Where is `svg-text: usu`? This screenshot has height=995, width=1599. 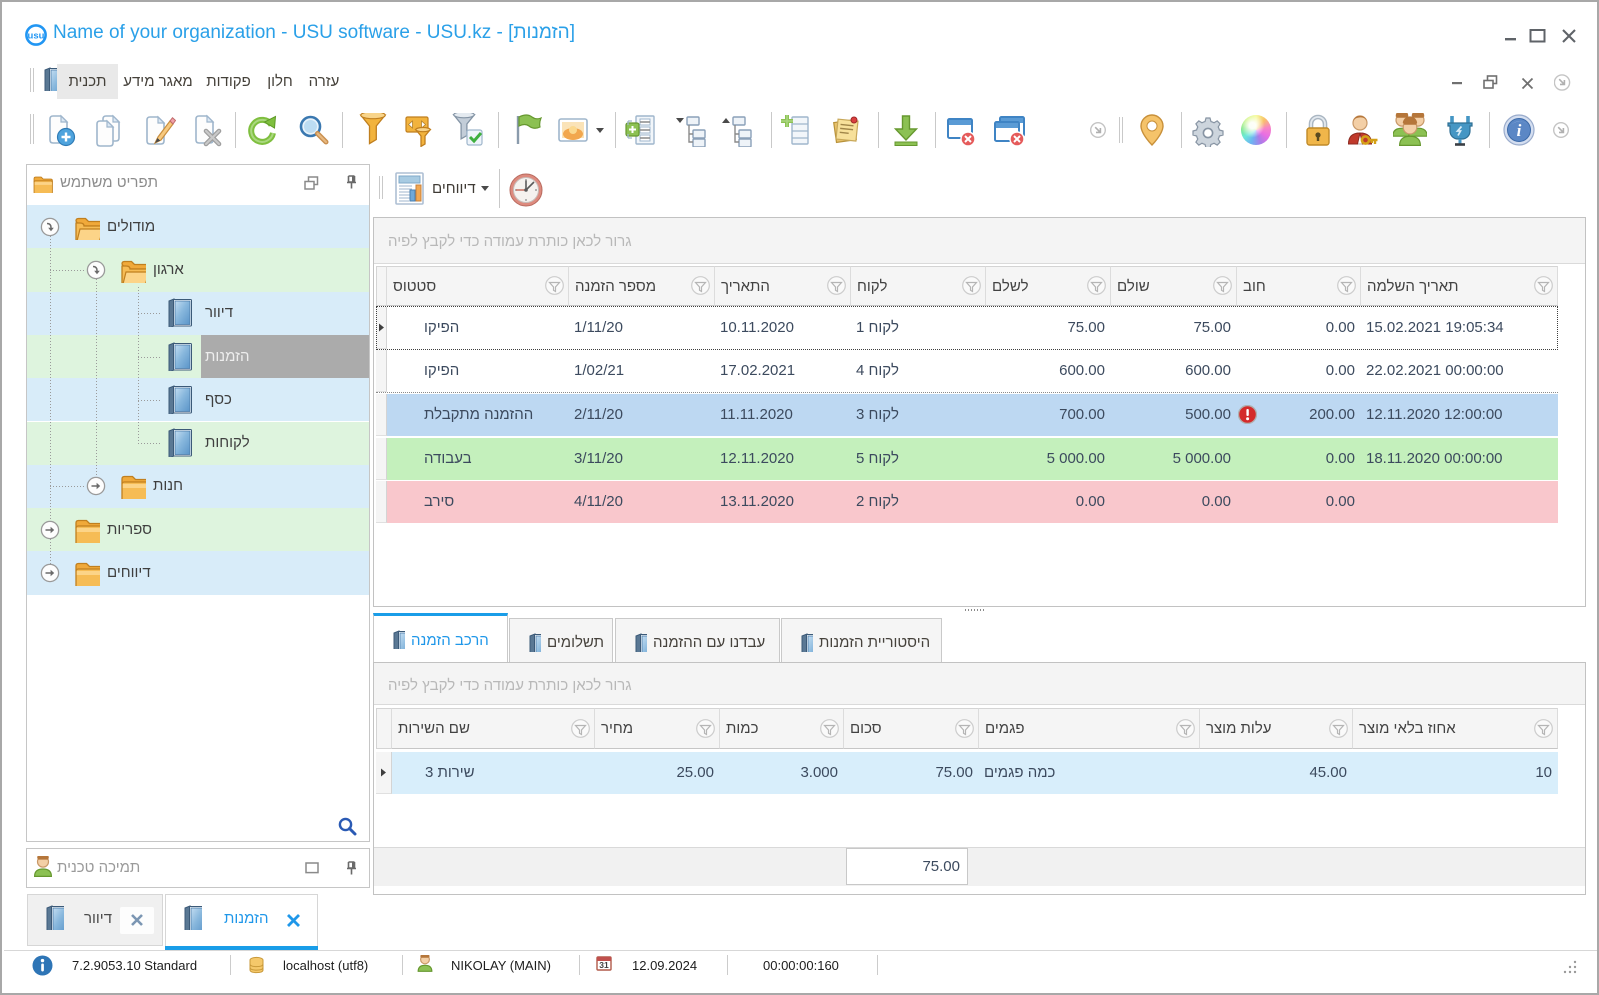 svg-text: usu is located at coordinates (36, 36).